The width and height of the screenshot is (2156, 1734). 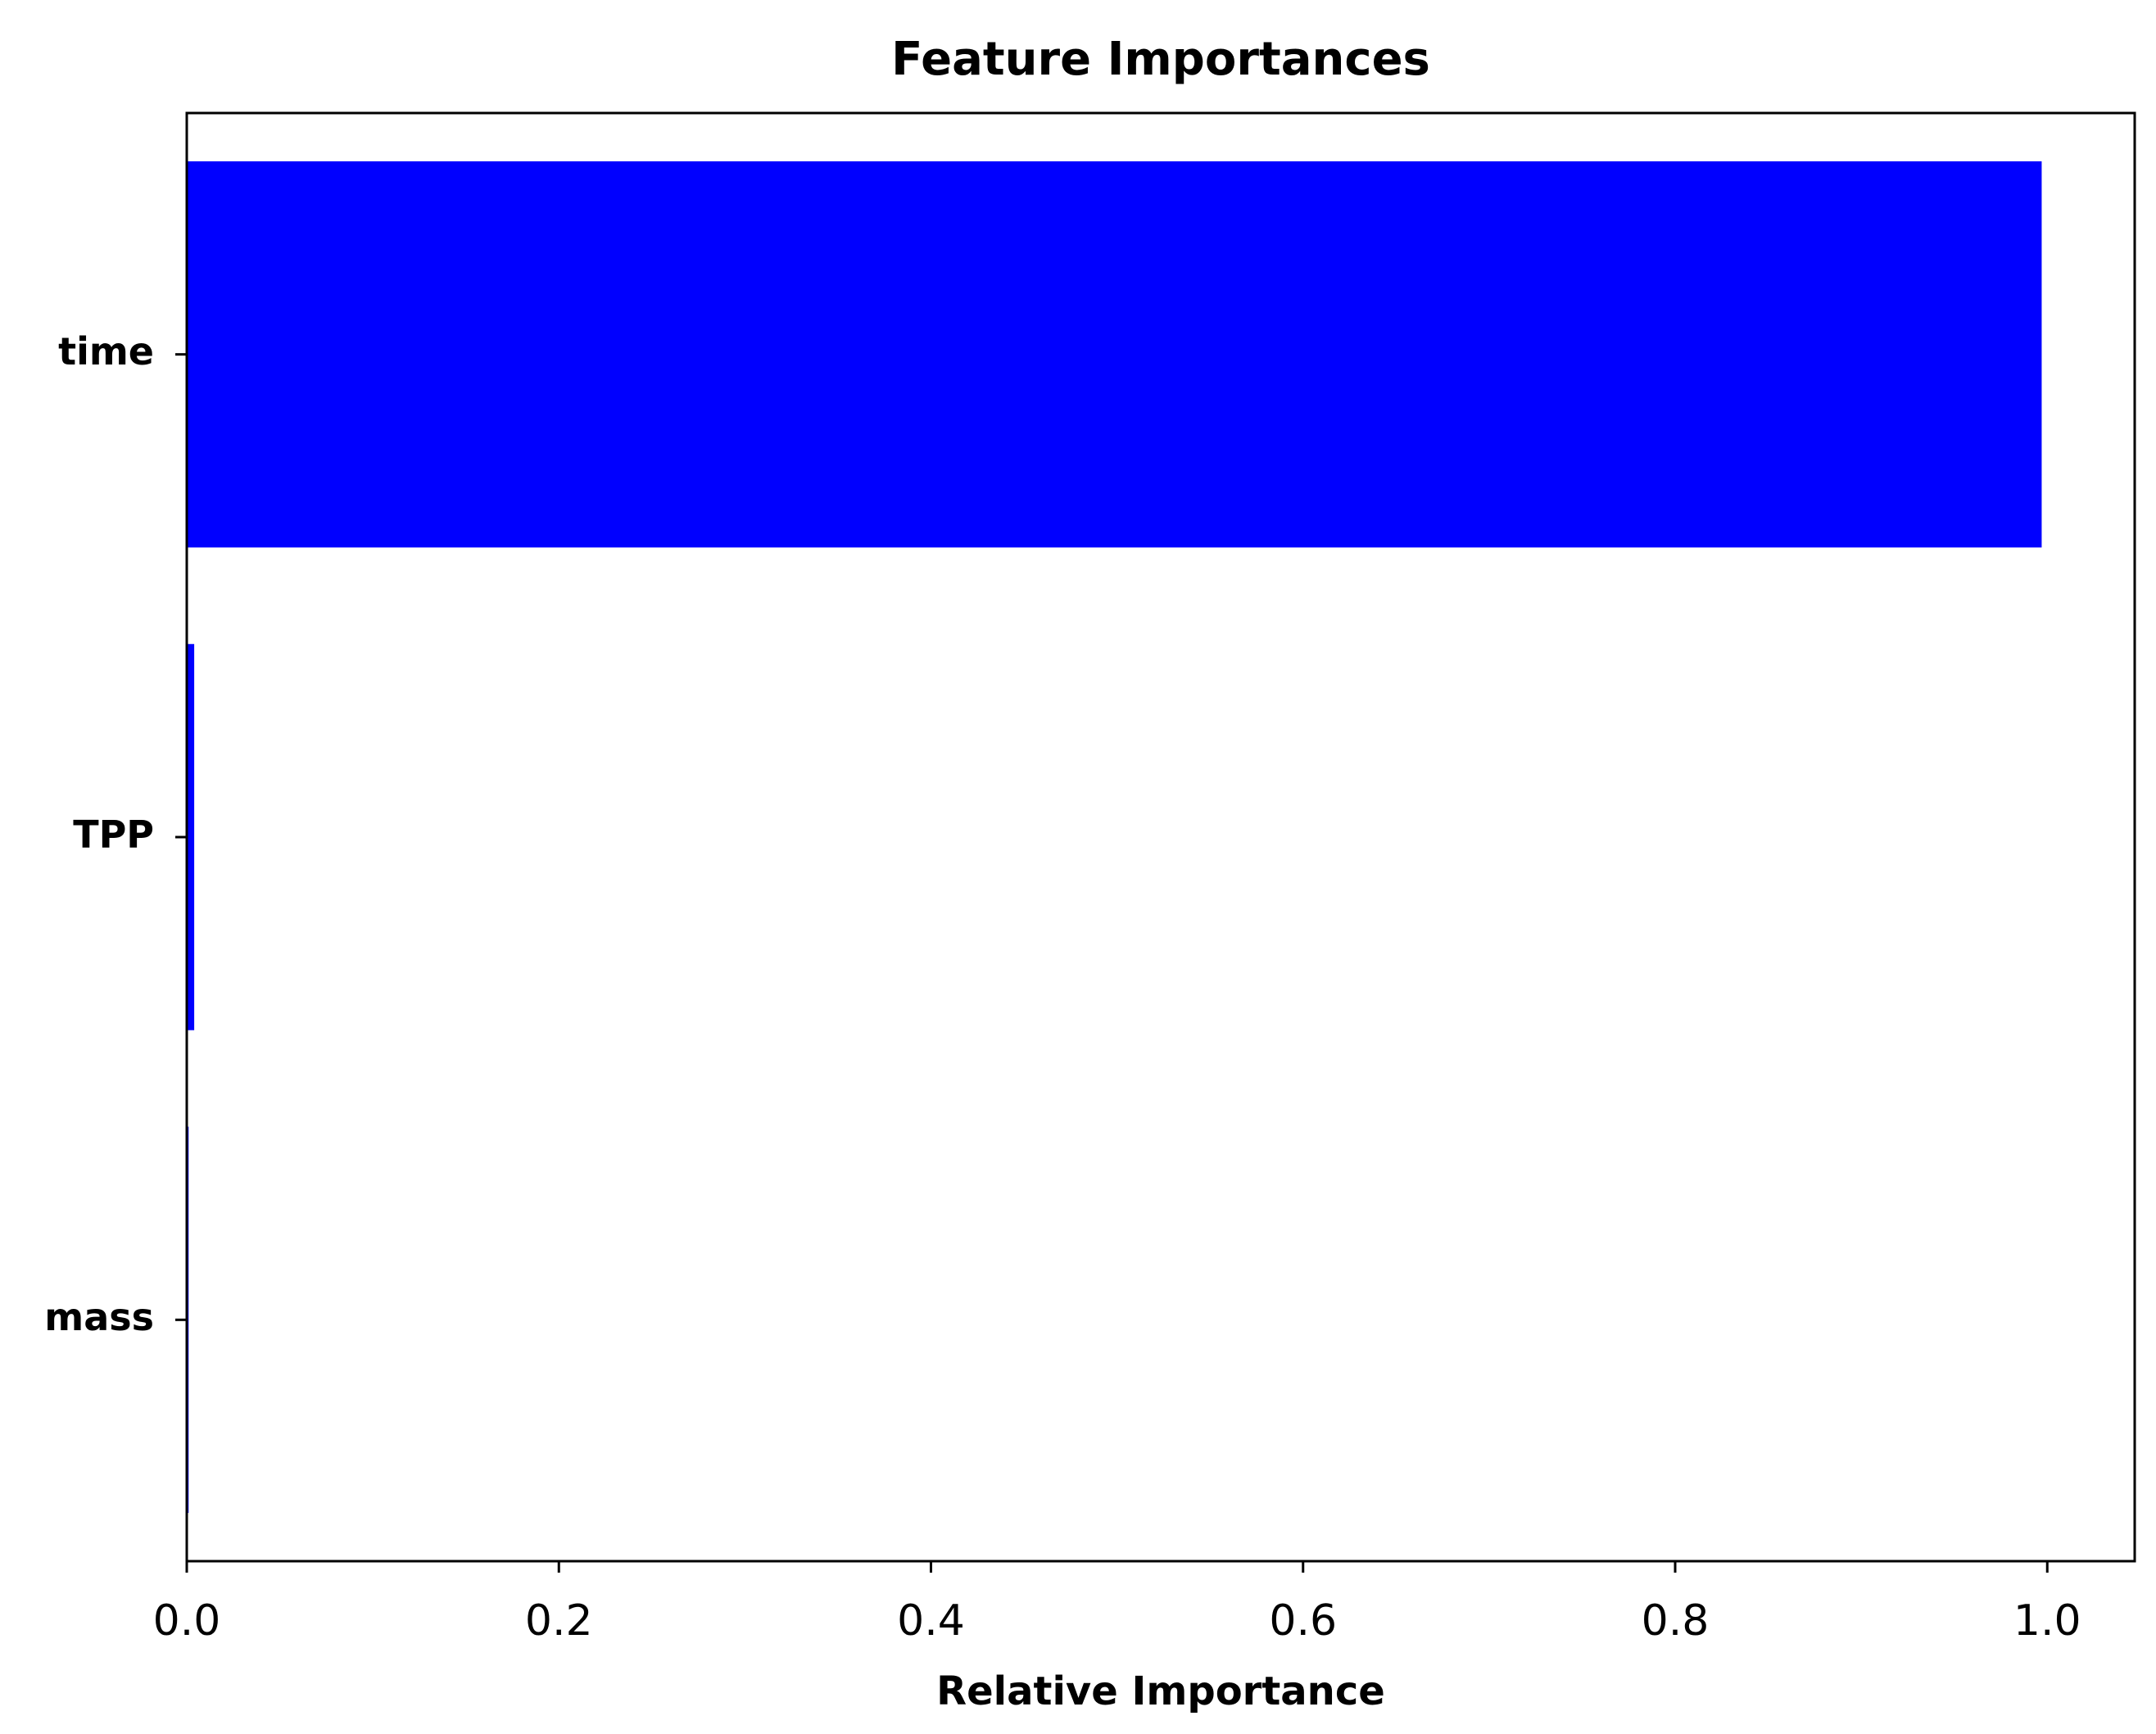 I want to click on x-tick-label: 0.8, so click(x=1676, y=1621).